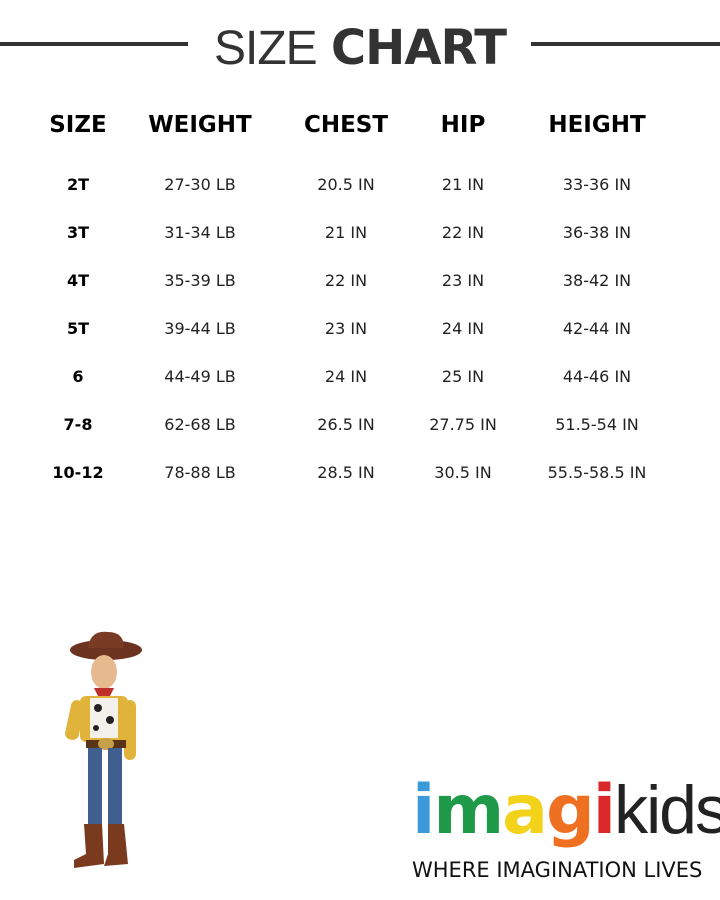  I want to click on table-cell: 78-88 LB, so click(200, 472).